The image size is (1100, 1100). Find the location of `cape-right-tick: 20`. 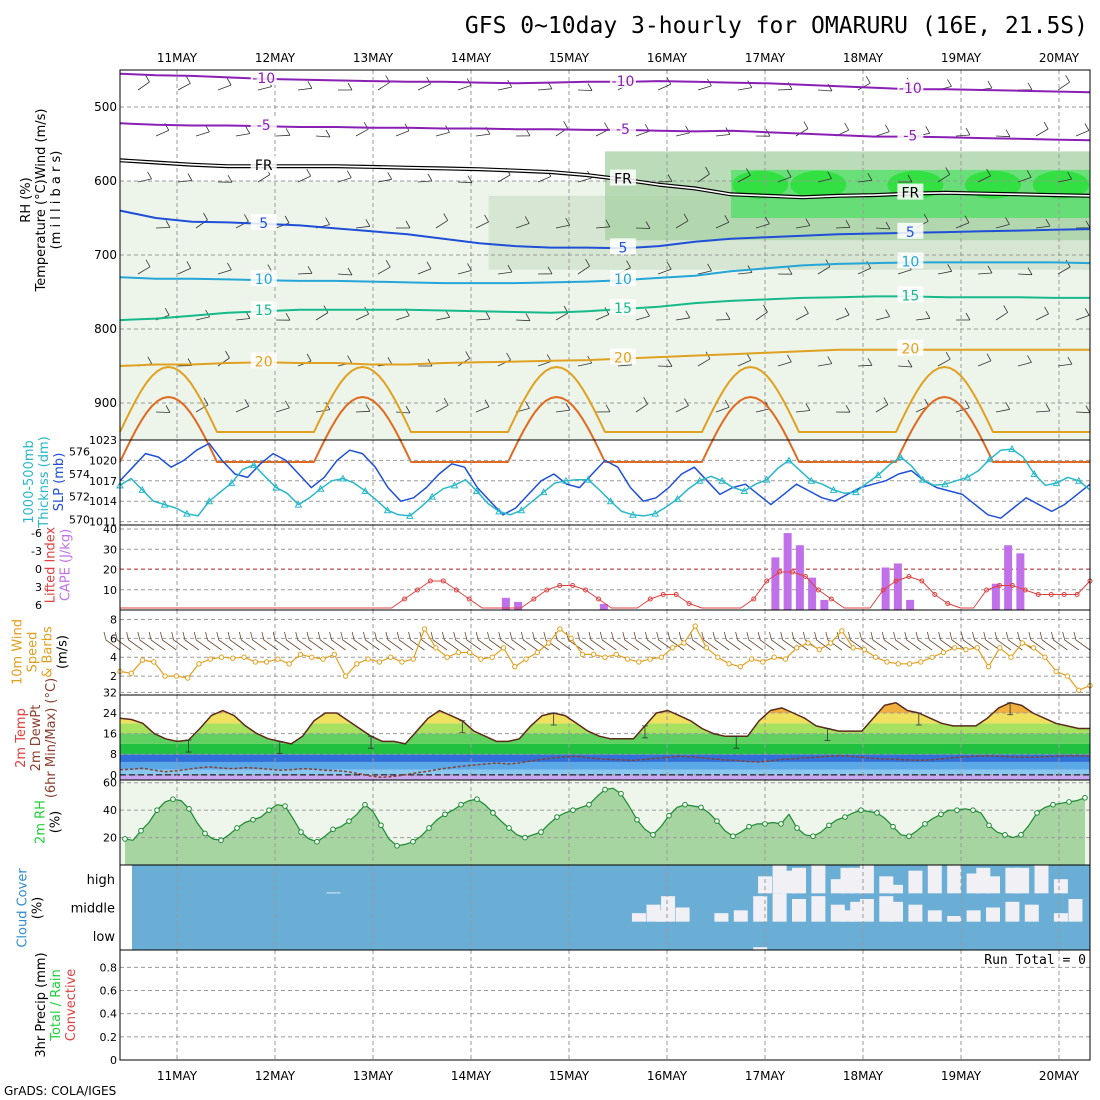

cape-right-tick: 20 is located at coordinates (110, 570).